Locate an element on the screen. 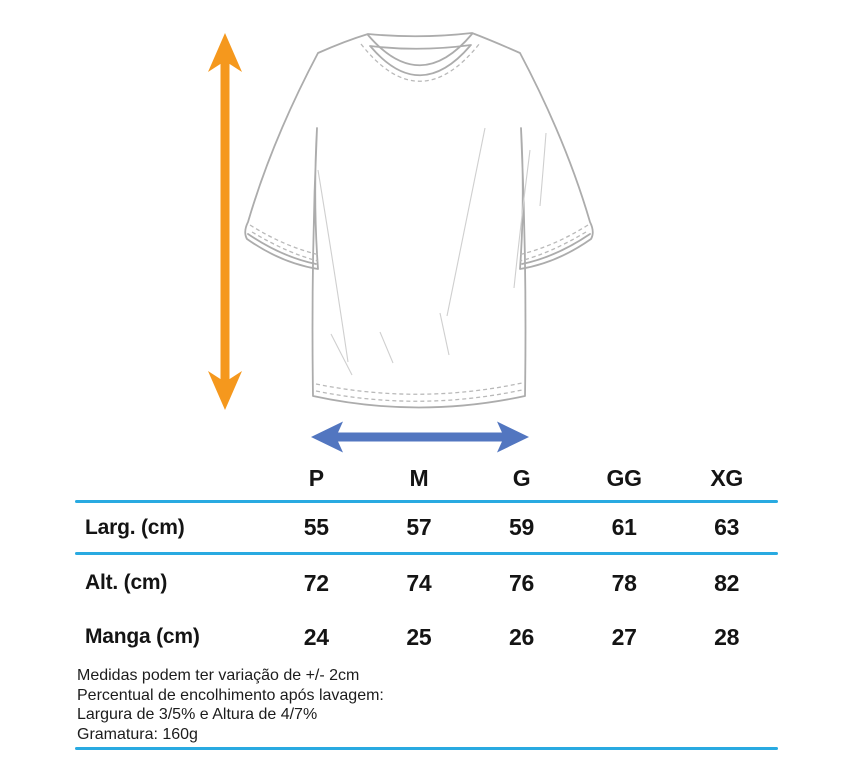 The height and width of the screenshot is (769, 862). column-header-xg: XG is located at coordinates (726, 477).